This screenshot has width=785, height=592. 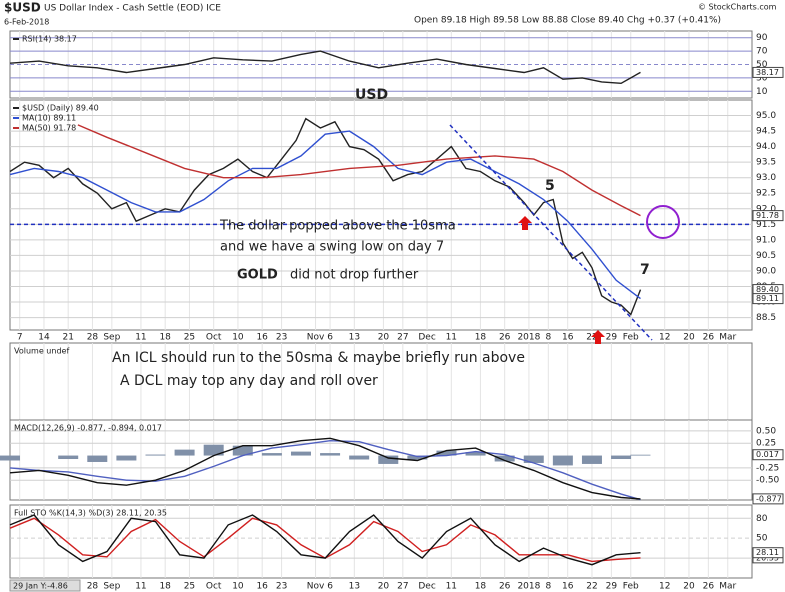 What do you see at coordinates (20, 338) in the screenshot?
I see `x-tick-label: 7` at bounding box center [20, 338].